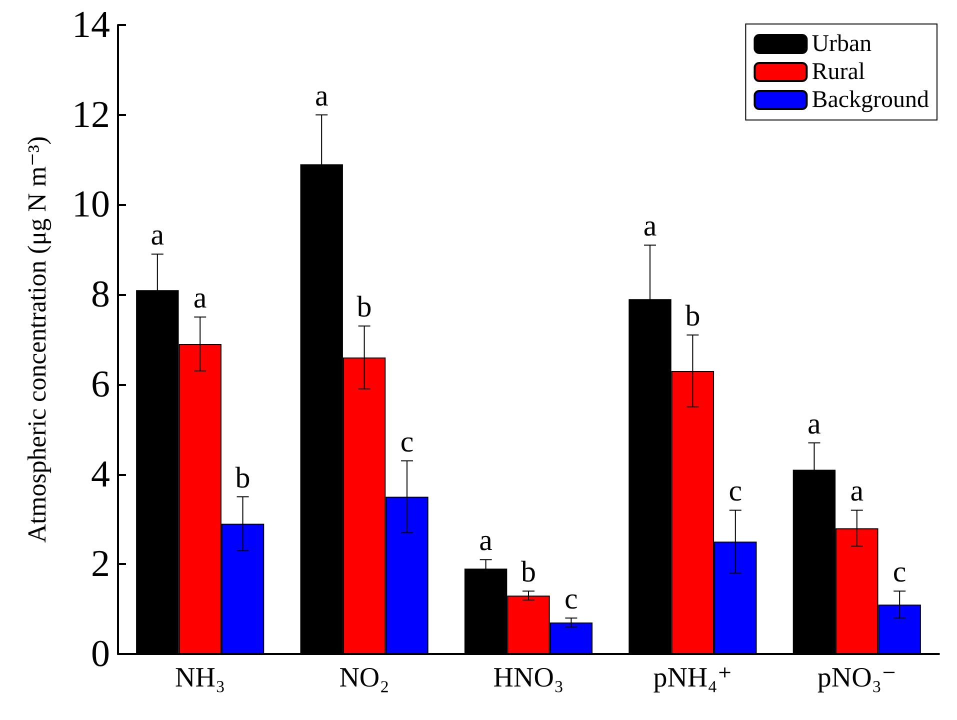 The height and width of the screenshot is (720, 957). I want to click on legend-label: Urban, so click(842, 44).